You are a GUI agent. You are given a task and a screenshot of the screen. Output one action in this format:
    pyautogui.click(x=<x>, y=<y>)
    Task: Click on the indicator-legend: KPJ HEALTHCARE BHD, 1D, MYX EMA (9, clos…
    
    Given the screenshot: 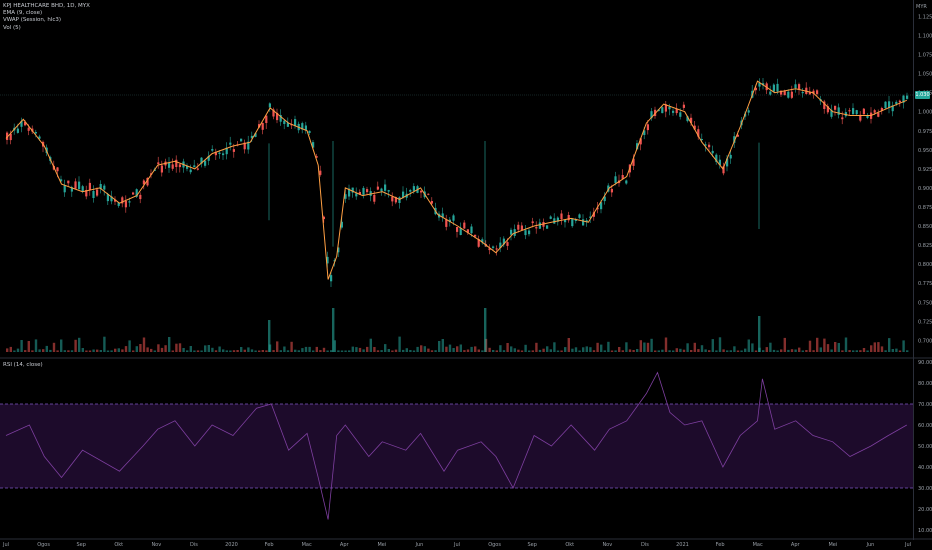 What is the action you would take?
    pyautogui.click(x=46, y=17)
    